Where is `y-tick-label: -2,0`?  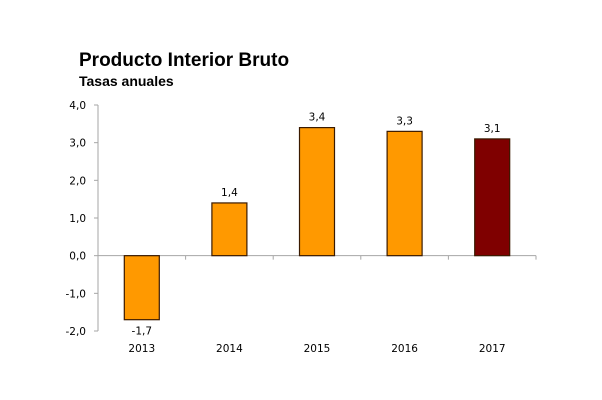
y-tick-label: -2,0 is located at coordinates (76, 332).